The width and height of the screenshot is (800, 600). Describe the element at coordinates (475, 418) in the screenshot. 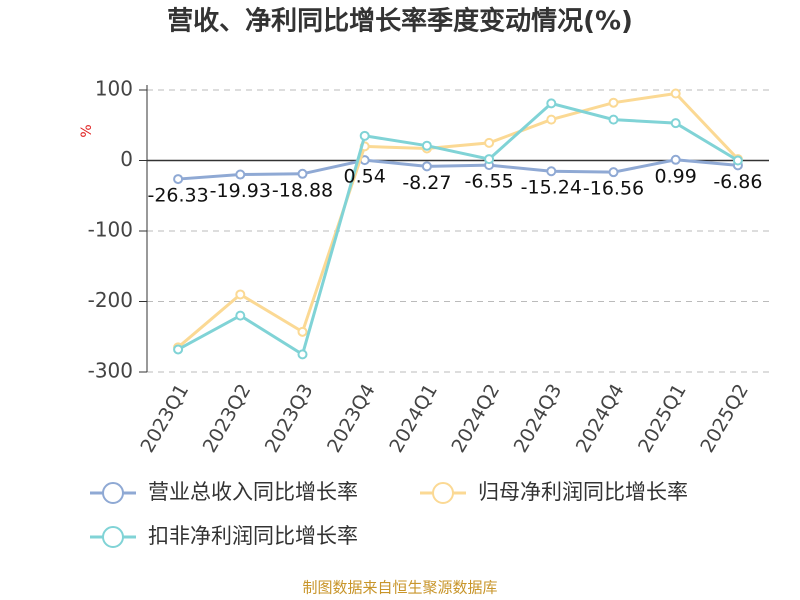

I see `x-tick-label: 2024Q2` at that location.